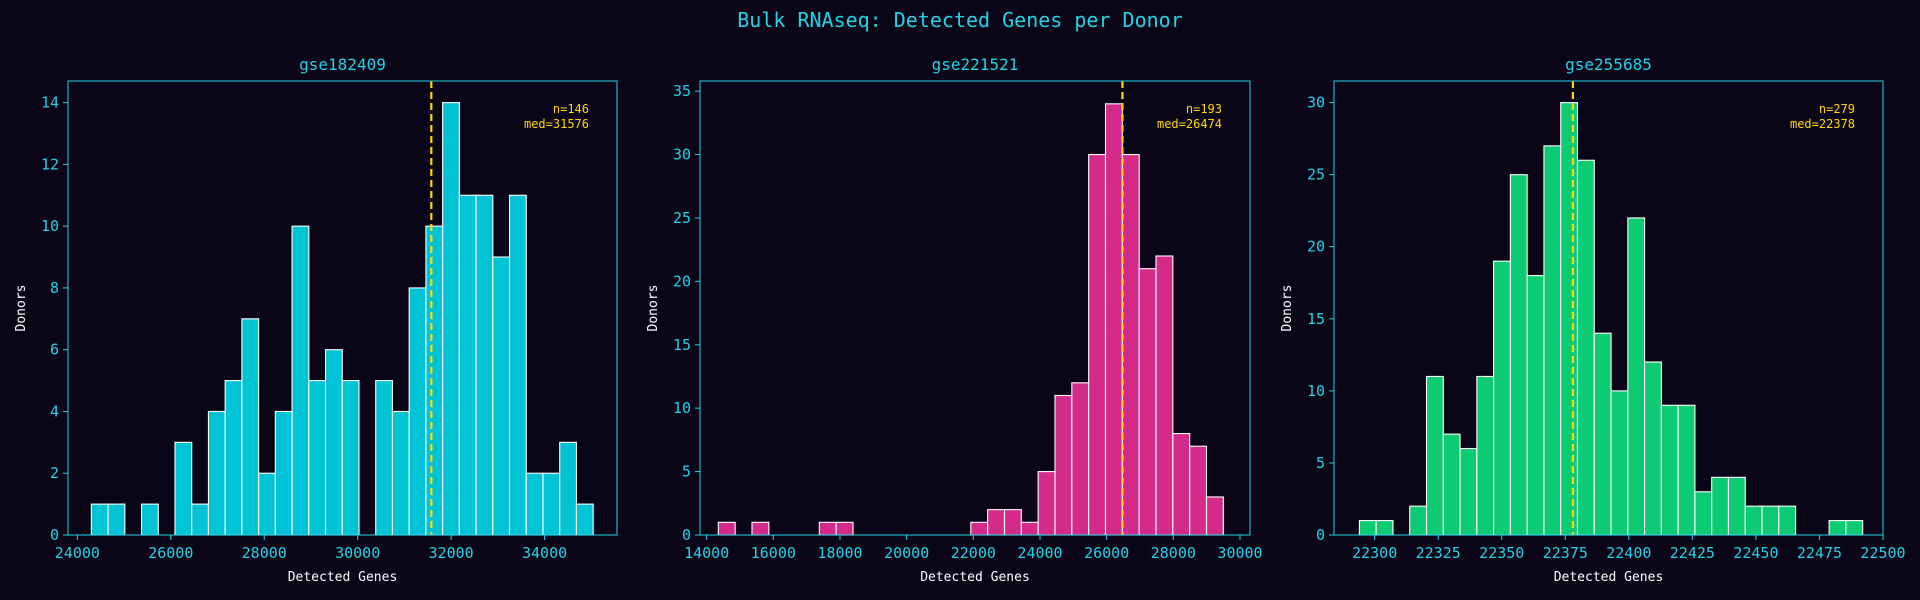  Describe the element at coordinates (1819, 553) in the screenshot. I see `x-tick-label: 22475` at that location.